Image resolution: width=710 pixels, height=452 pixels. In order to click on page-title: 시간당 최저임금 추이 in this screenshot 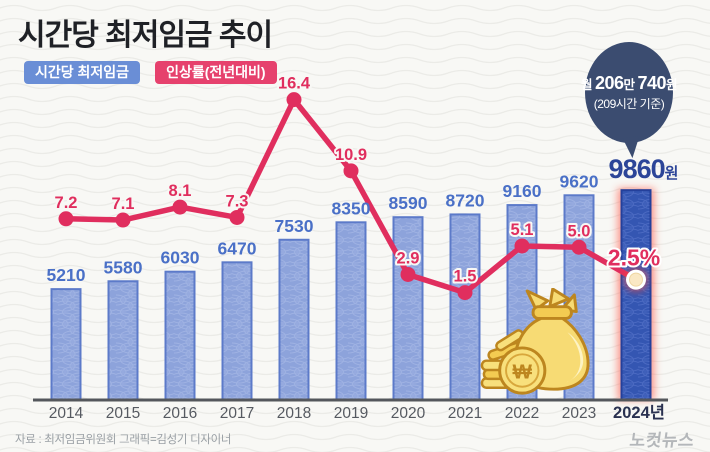, I will do `click(145, 35)`.